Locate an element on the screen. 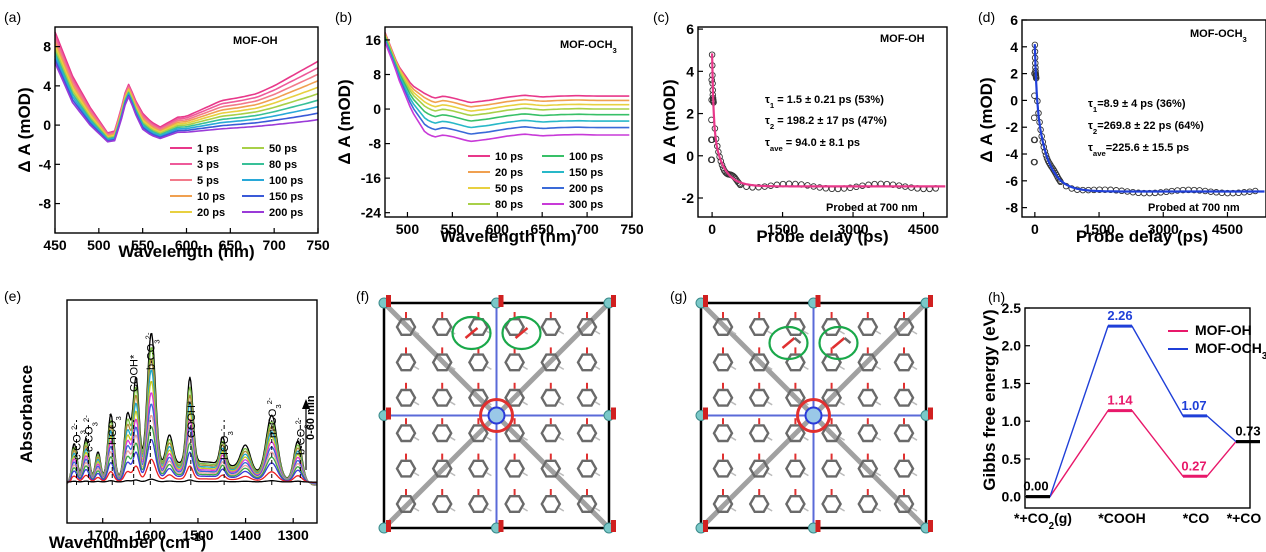 Image resolution: width=1266 pixels, height=552 pixels. energy-path is located at coordinates (1143, 454).